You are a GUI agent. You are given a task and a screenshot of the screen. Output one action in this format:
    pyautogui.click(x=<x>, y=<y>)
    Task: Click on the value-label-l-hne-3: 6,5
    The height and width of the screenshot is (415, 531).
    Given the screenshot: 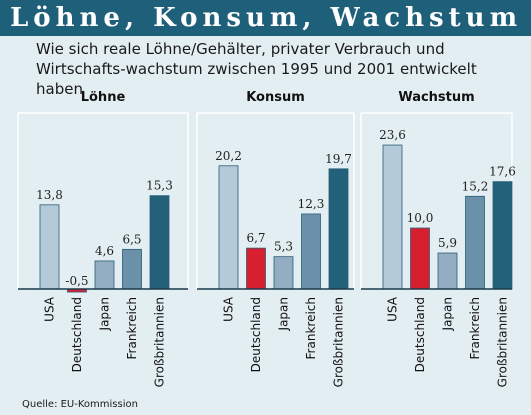 What is the action you would take?
    pyautogui.click(x=131, y=239)
    